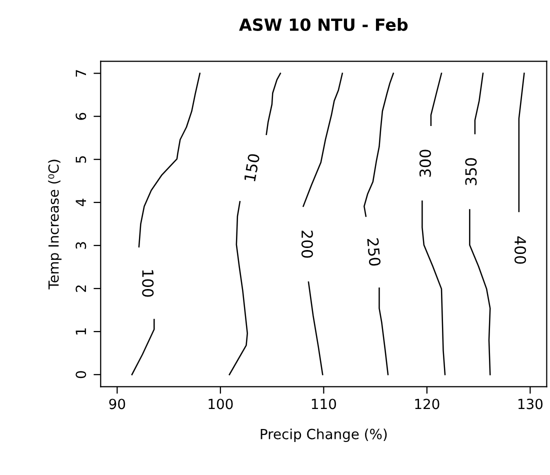 The height and width of the screenshot is (475, 550). What do you see at coordinates (81, 288) in the screenshot?
I see `y-tick-label: 2` at bounding box center [81, 288].